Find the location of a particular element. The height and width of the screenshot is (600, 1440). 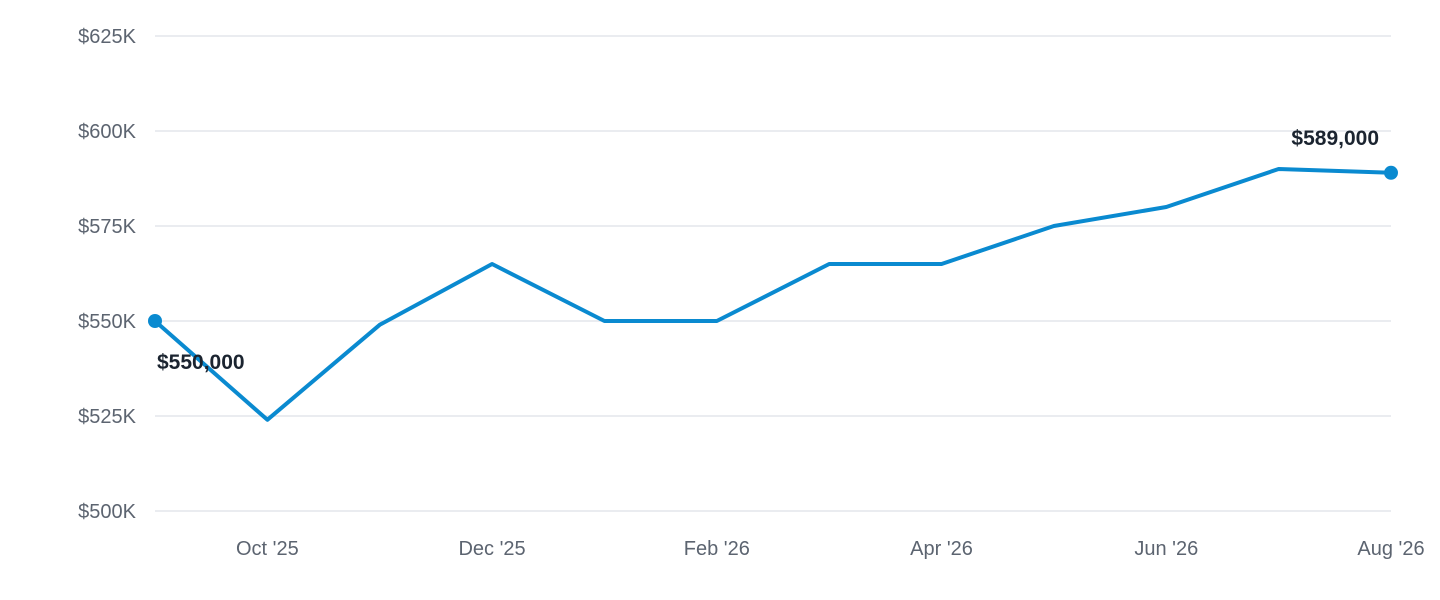

data-label: $589,000 is located at coordinates (1335, 138).